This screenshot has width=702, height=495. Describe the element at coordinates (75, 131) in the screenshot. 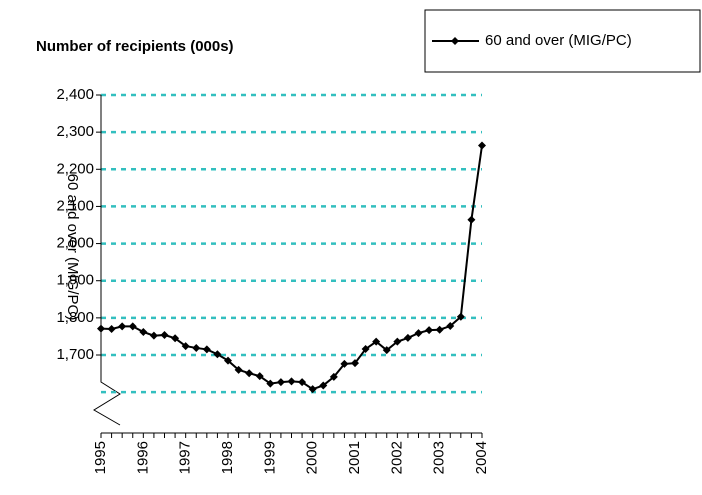

I see `y-tick-label: 2,300` at that location.